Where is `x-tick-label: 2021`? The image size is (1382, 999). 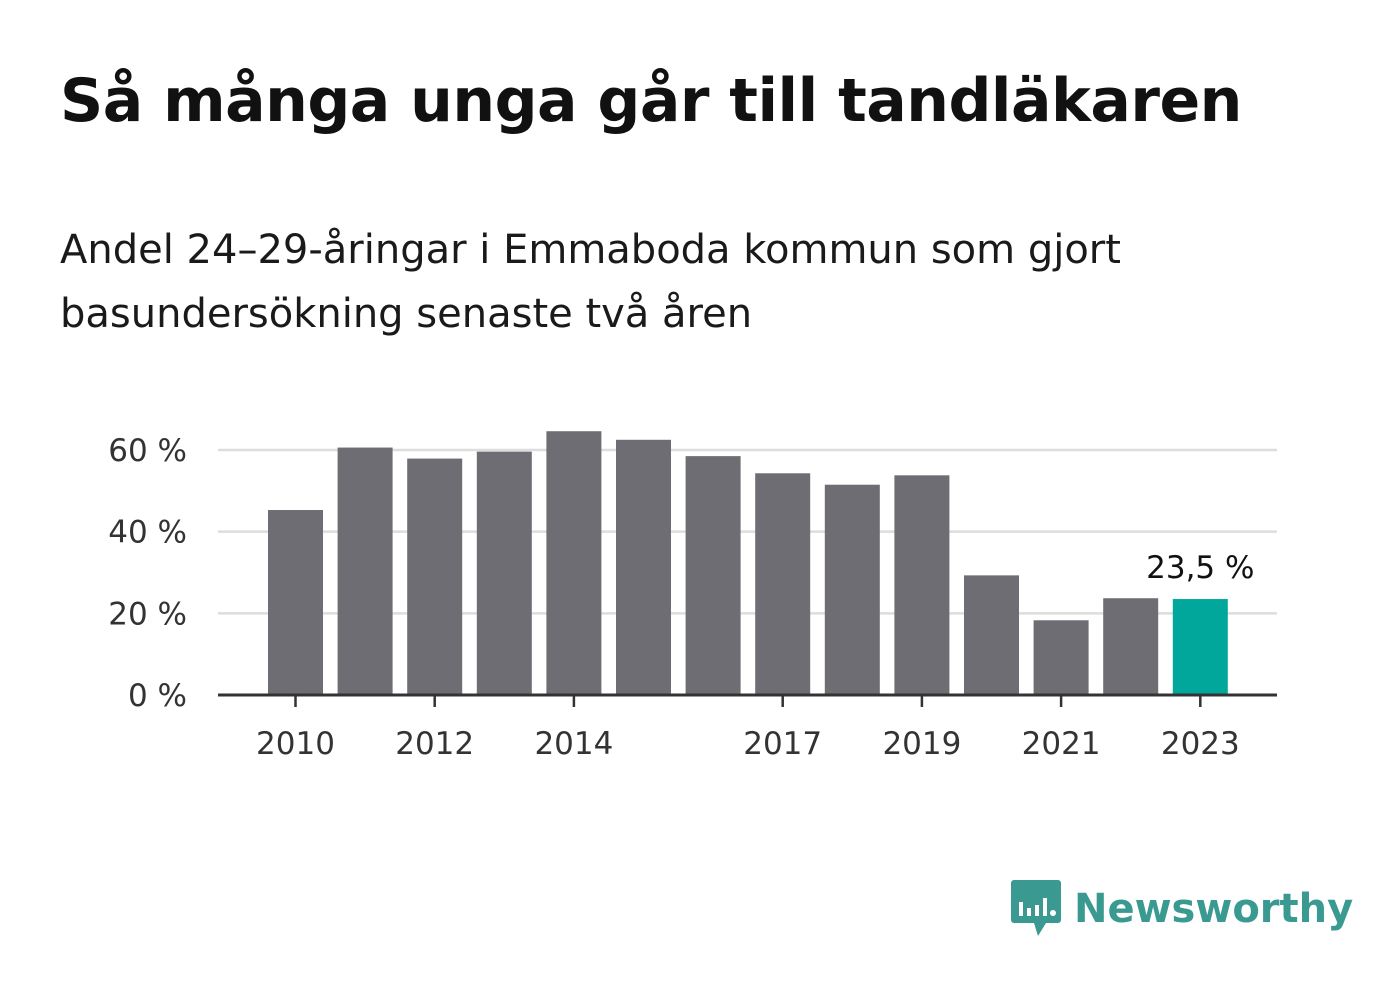 x-tick-label: 2021 is located at coordinates (1061, 744).